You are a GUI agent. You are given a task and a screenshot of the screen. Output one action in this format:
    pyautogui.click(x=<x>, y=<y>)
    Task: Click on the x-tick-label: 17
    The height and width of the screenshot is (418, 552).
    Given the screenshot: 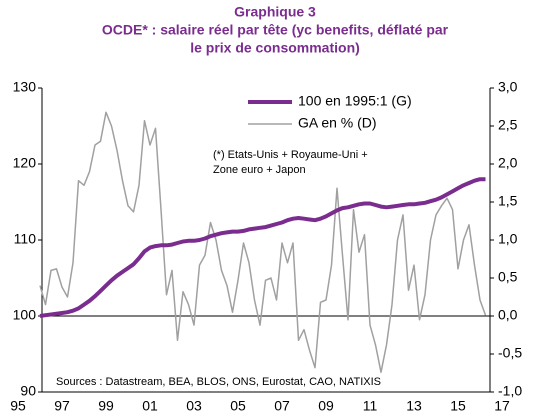 What is the action you would take?
    pyautogui.click(x=502, y=406)
    